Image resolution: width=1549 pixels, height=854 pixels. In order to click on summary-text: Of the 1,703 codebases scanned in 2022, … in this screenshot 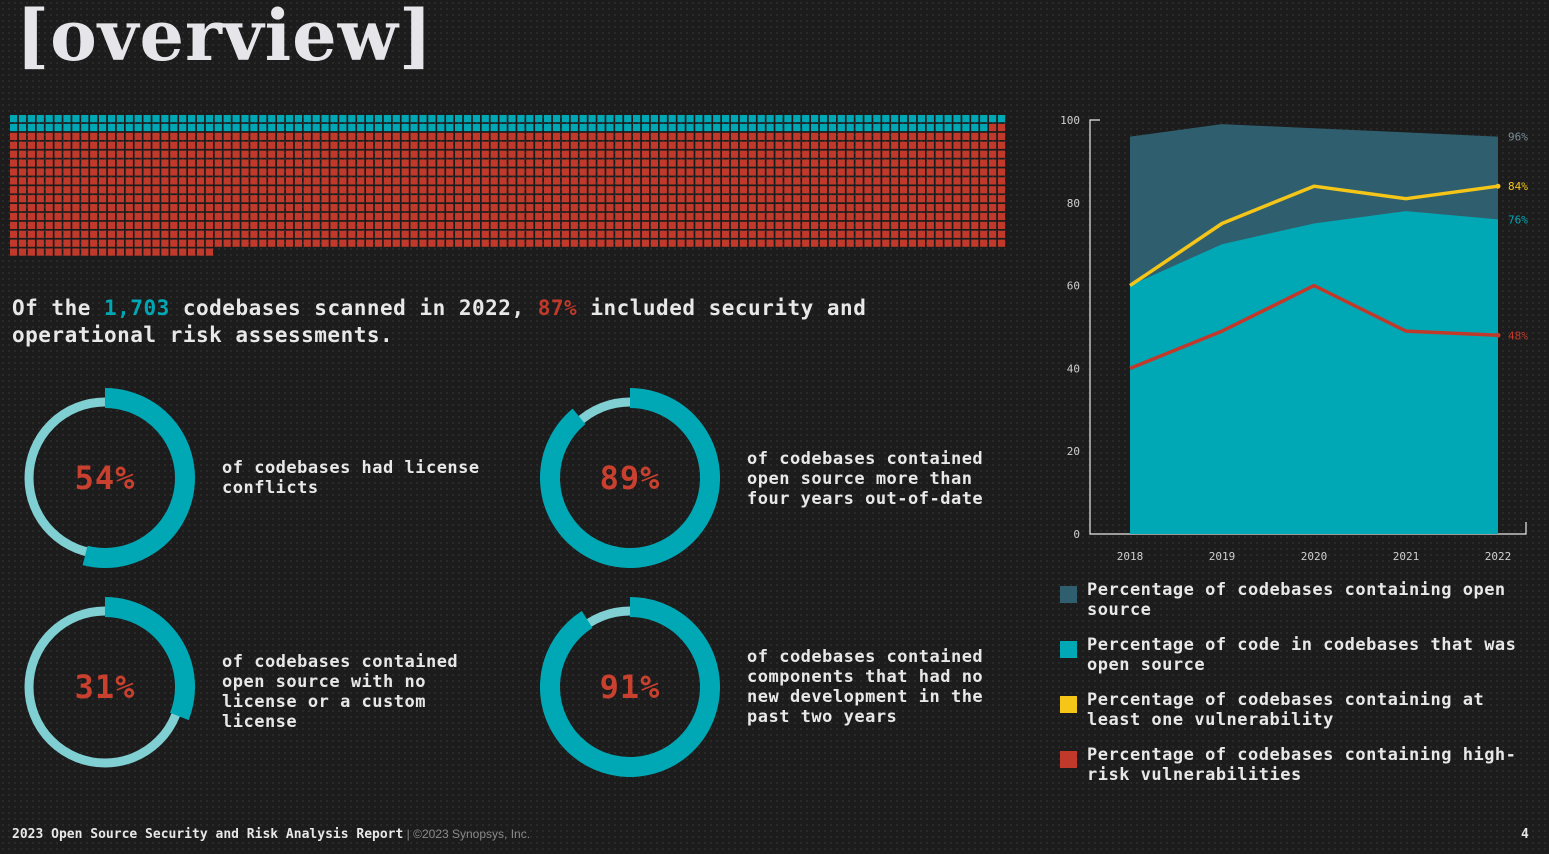, I will do `click(502, 322)`.